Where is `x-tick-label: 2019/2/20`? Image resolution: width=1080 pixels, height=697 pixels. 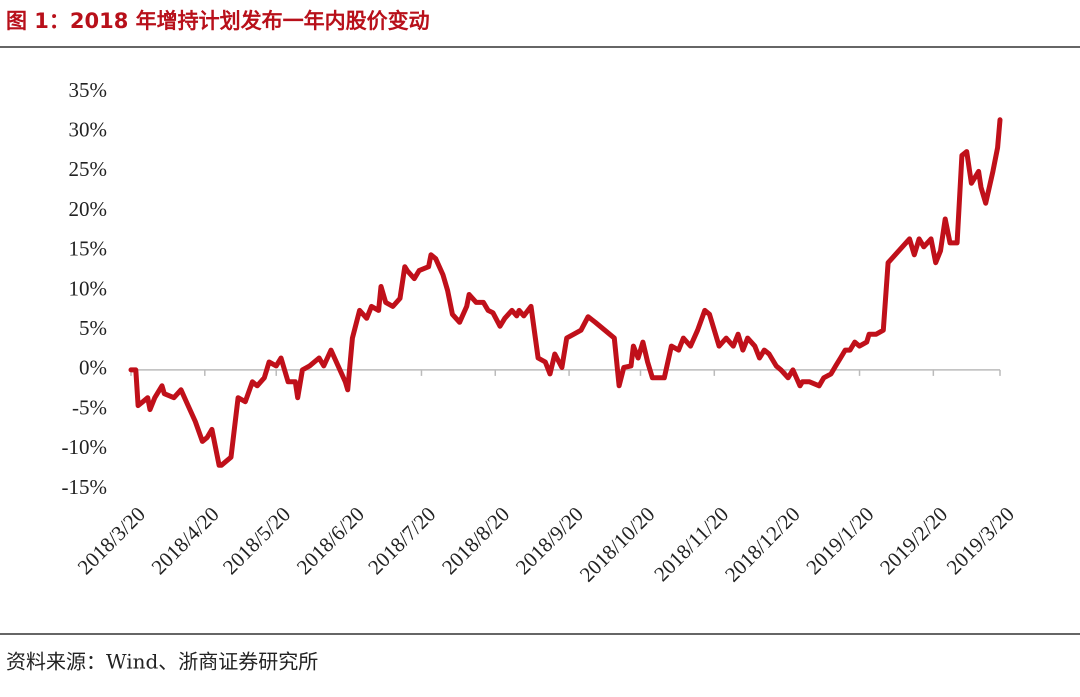 x-tick-label: 2019/2/20 is located at coordinates (913, 540).